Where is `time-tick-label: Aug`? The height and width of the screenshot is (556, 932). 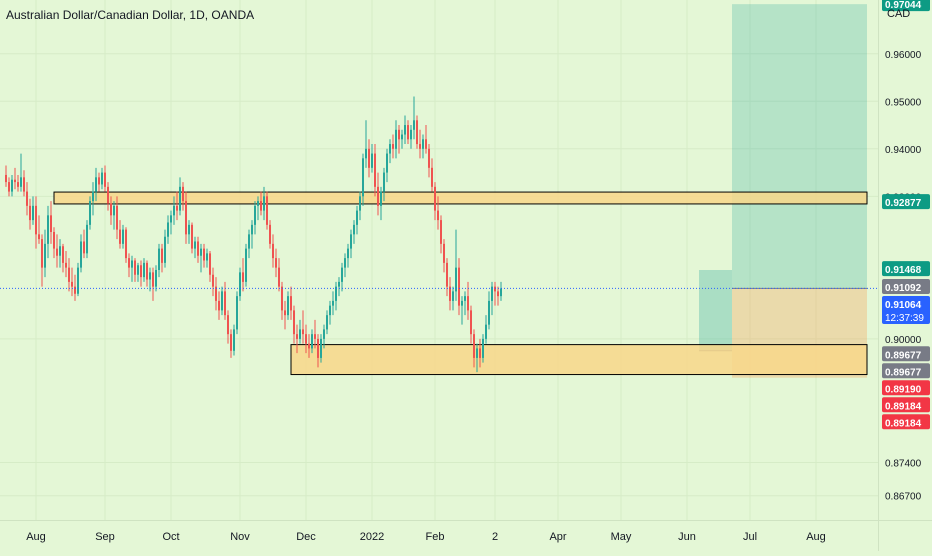 time-tick-label: Aug is located at coordinates (816, 537).